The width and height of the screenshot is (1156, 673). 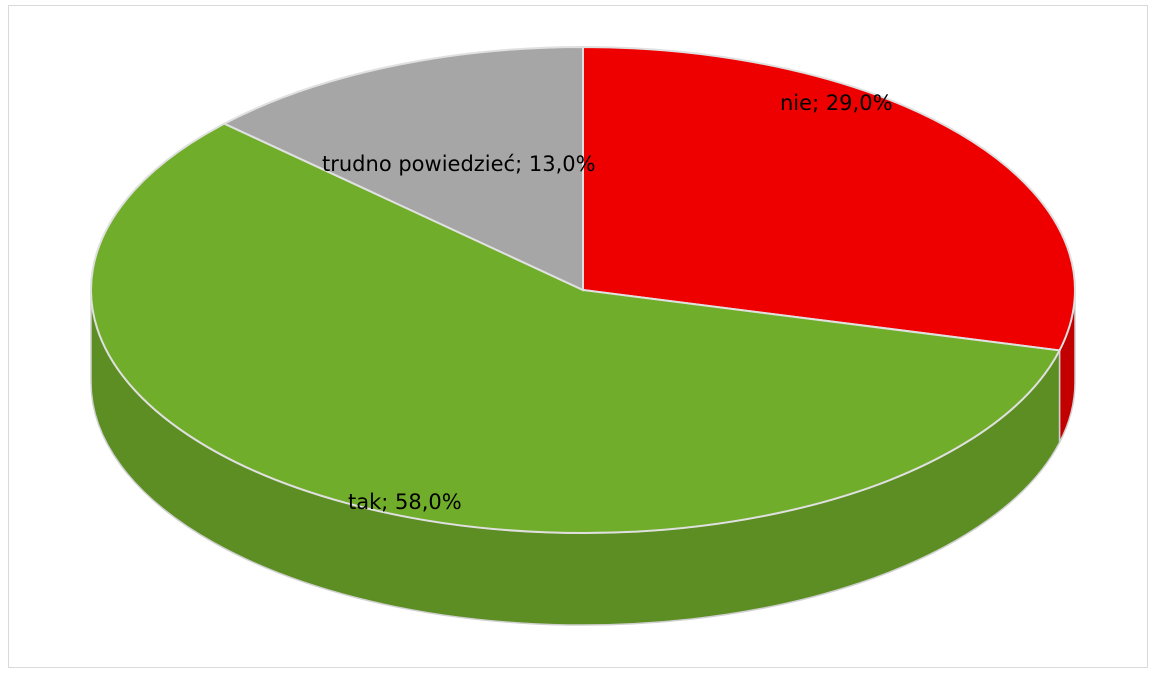 What do you see at coordinates (459, 164) in the screenshot?
I see `data-label: trudno powiedzieć; 13,0%` at bounding box center [459, 164].